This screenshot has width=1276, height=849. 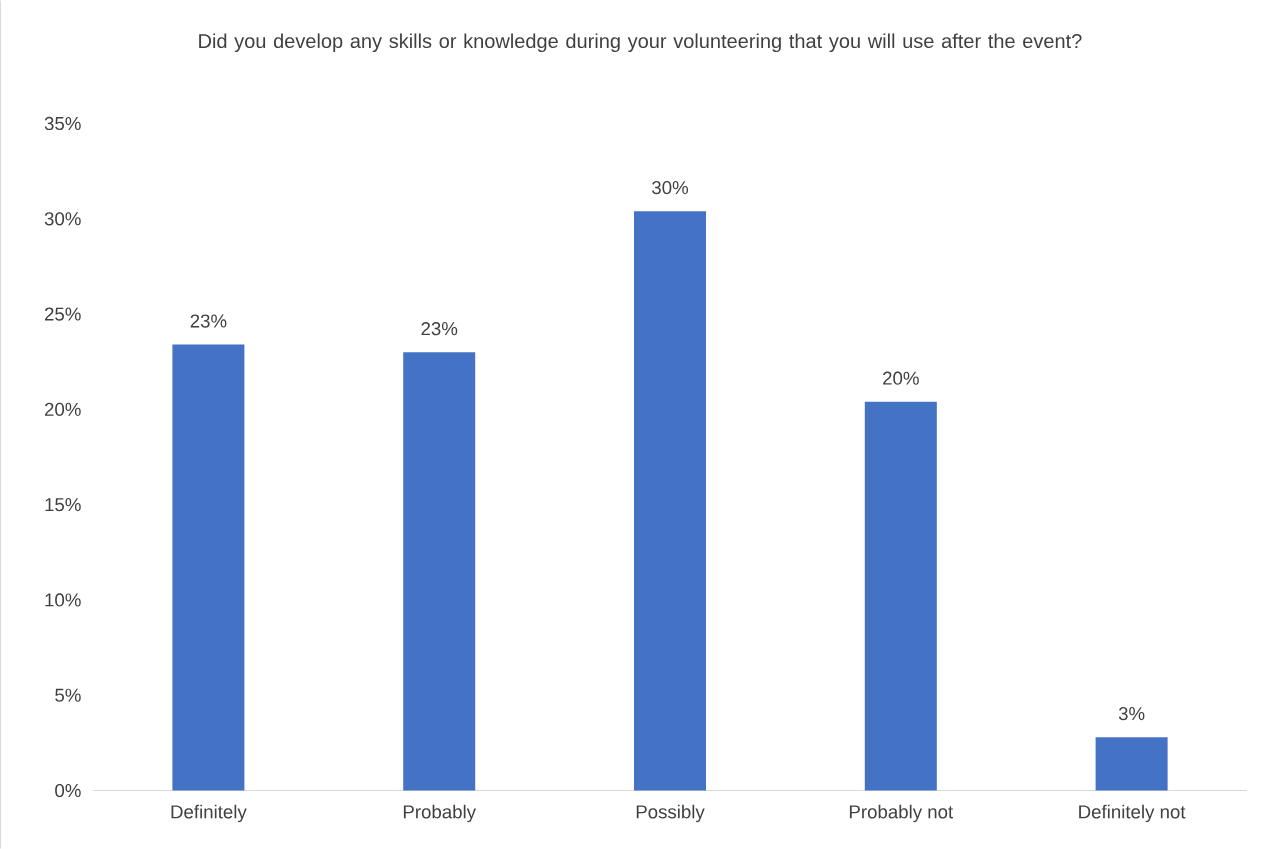 I want to click on data-label: 30%, so click(x=670, y=188).